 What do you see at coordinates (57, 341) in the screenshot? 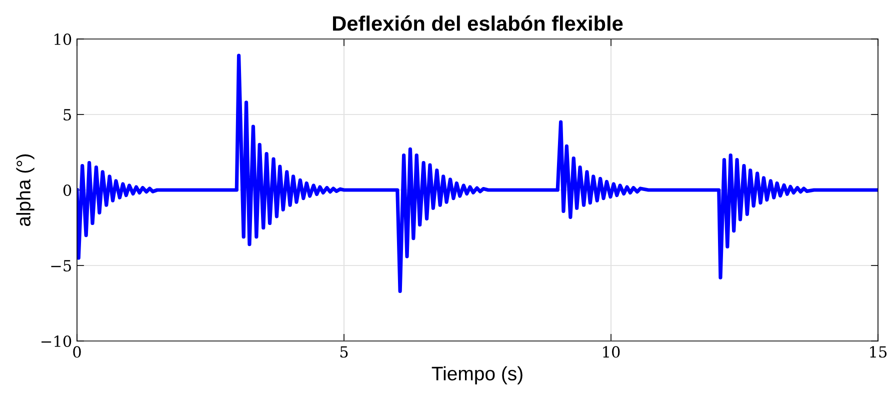
I see `y-tick-label: −10` at bounding box center [57, 341].